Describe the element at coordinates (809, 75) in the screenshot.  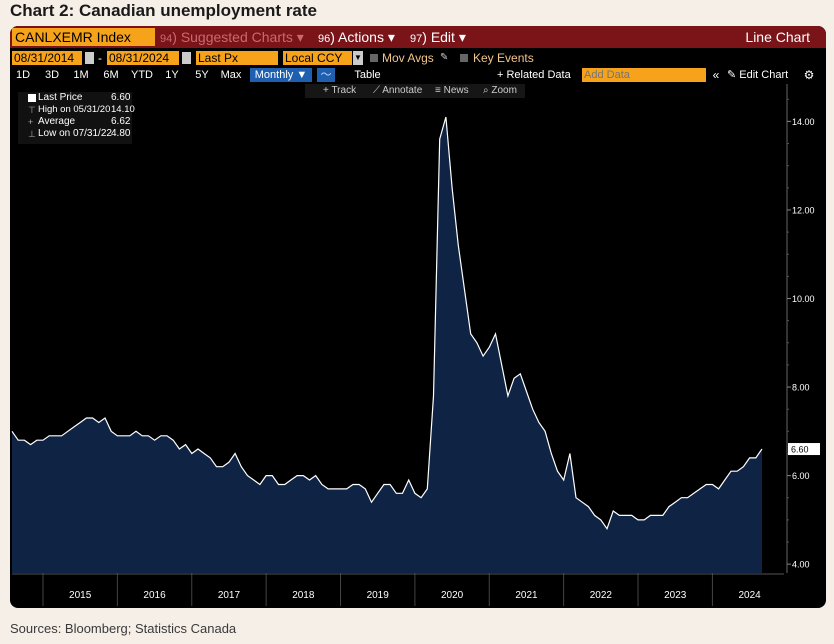
I see `gear-icon: ⚙` at that location.